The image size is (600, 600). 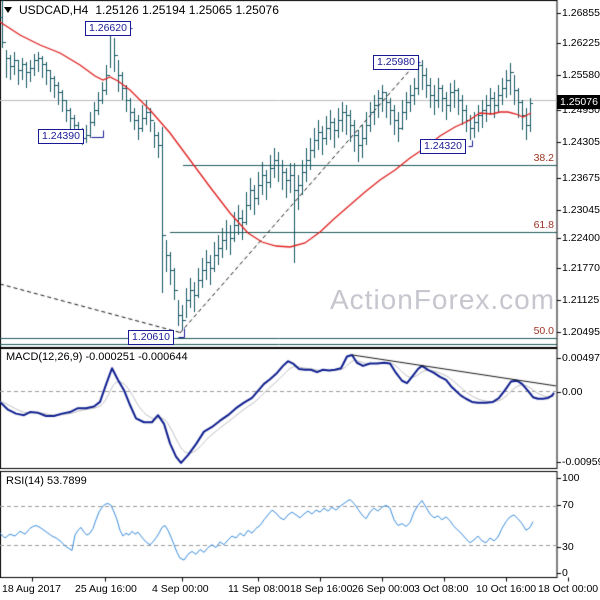 What do you see at coordinates (581, 462) in the screenshot?
I see `macd-axis-label: -0.009591` at bounding box center [581, 462].